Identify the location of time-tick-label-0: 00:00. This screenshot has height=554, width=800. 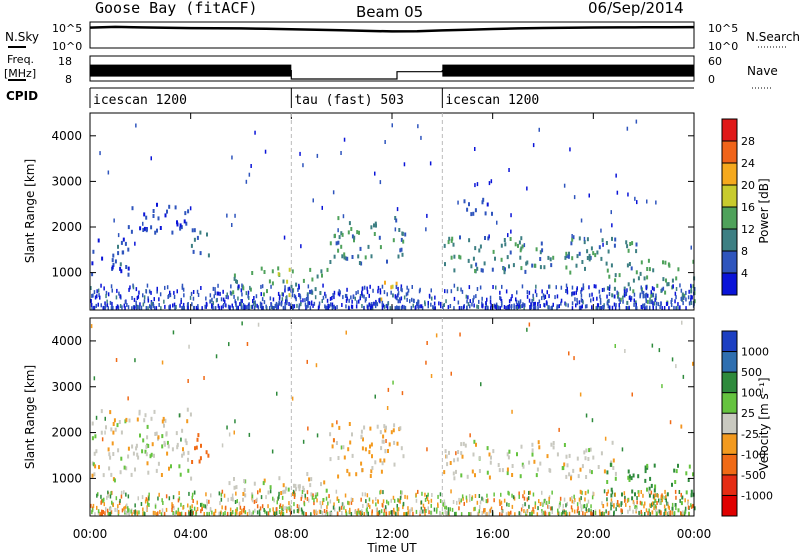
(90, 534).